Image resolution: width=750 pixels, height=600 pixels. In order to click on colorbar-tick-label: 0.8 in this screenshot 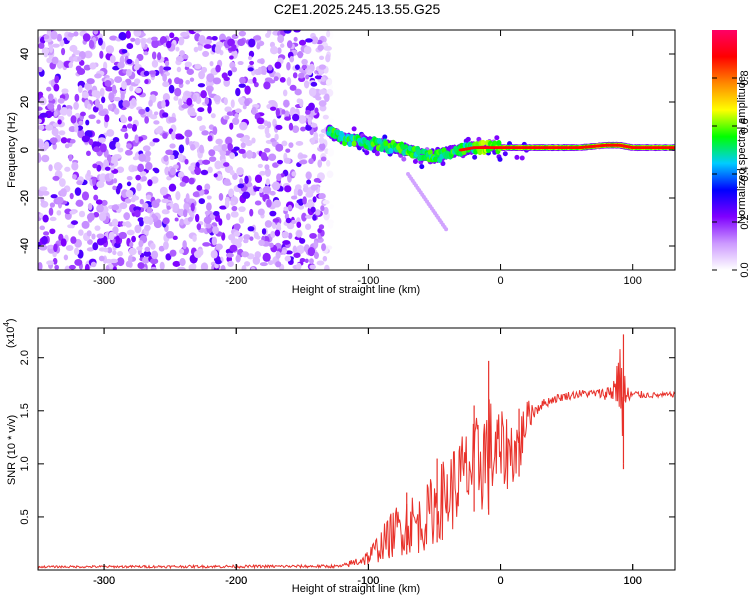, I will do `click(744, 77)`.